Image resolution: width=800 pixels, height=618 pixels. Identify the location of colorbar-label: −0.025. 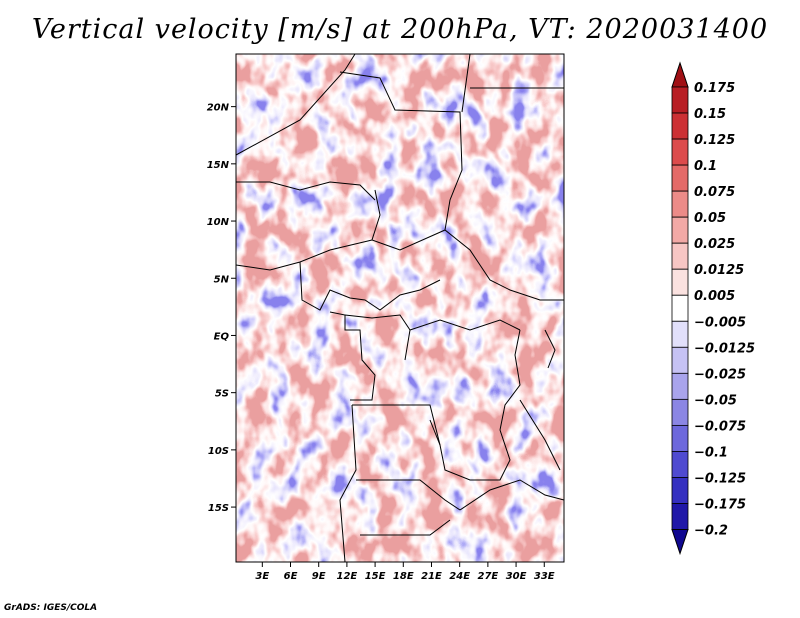
(720, 374).